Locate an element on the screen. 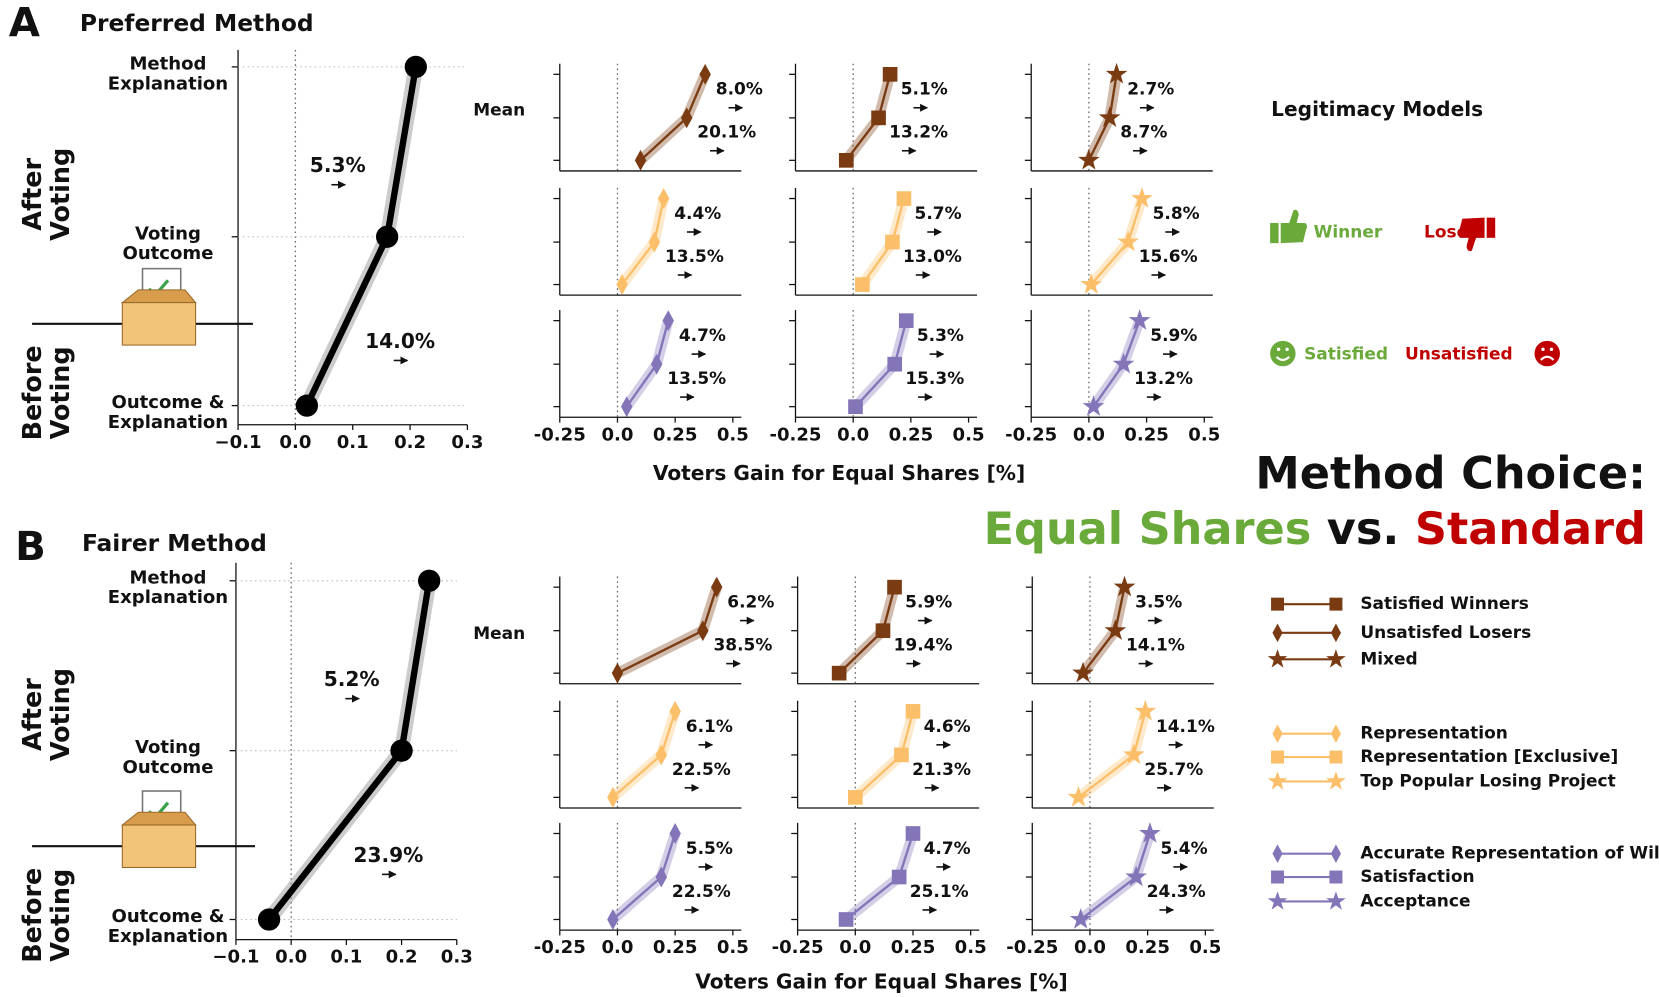 Image resolution: width=1660 pixels, height=997 pixels. legend-title: Legitimacy Models is located at coordinates (1377, 109).